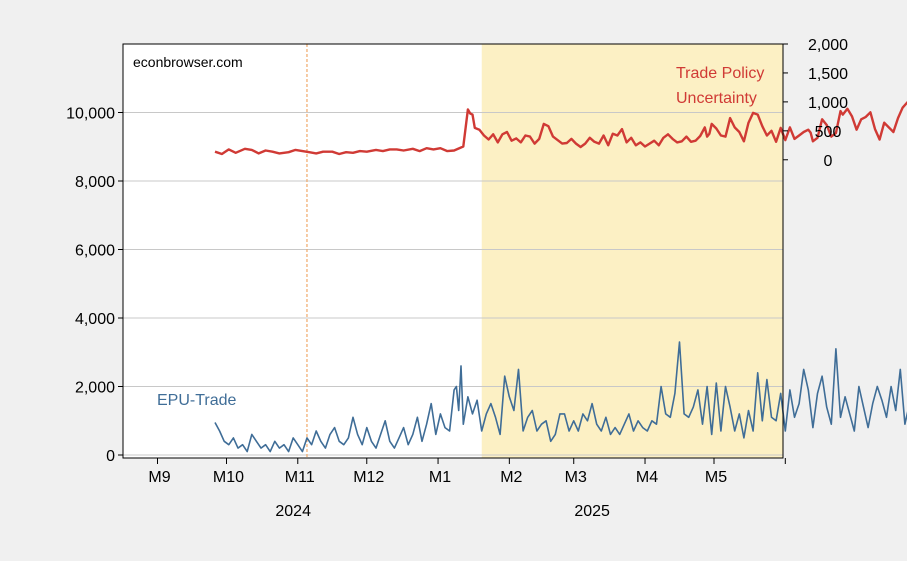 The image size is (907, 561). I want to click on x-axis-month-label: M2, so click(511, 477).